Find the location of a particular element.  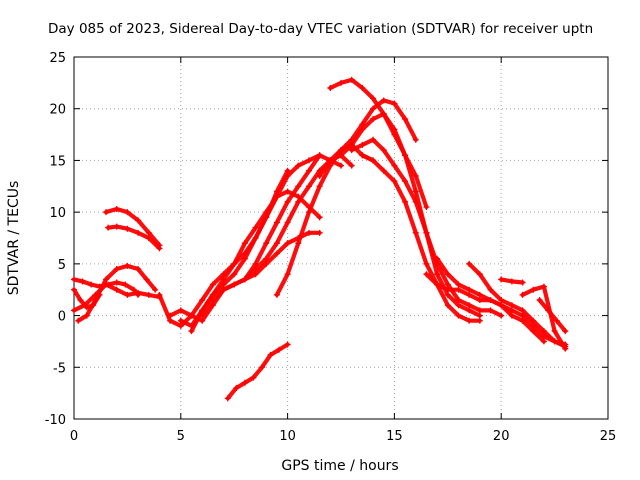

y-axis-label: SDTVAR / TECUs is located at coordinates (14, 238).